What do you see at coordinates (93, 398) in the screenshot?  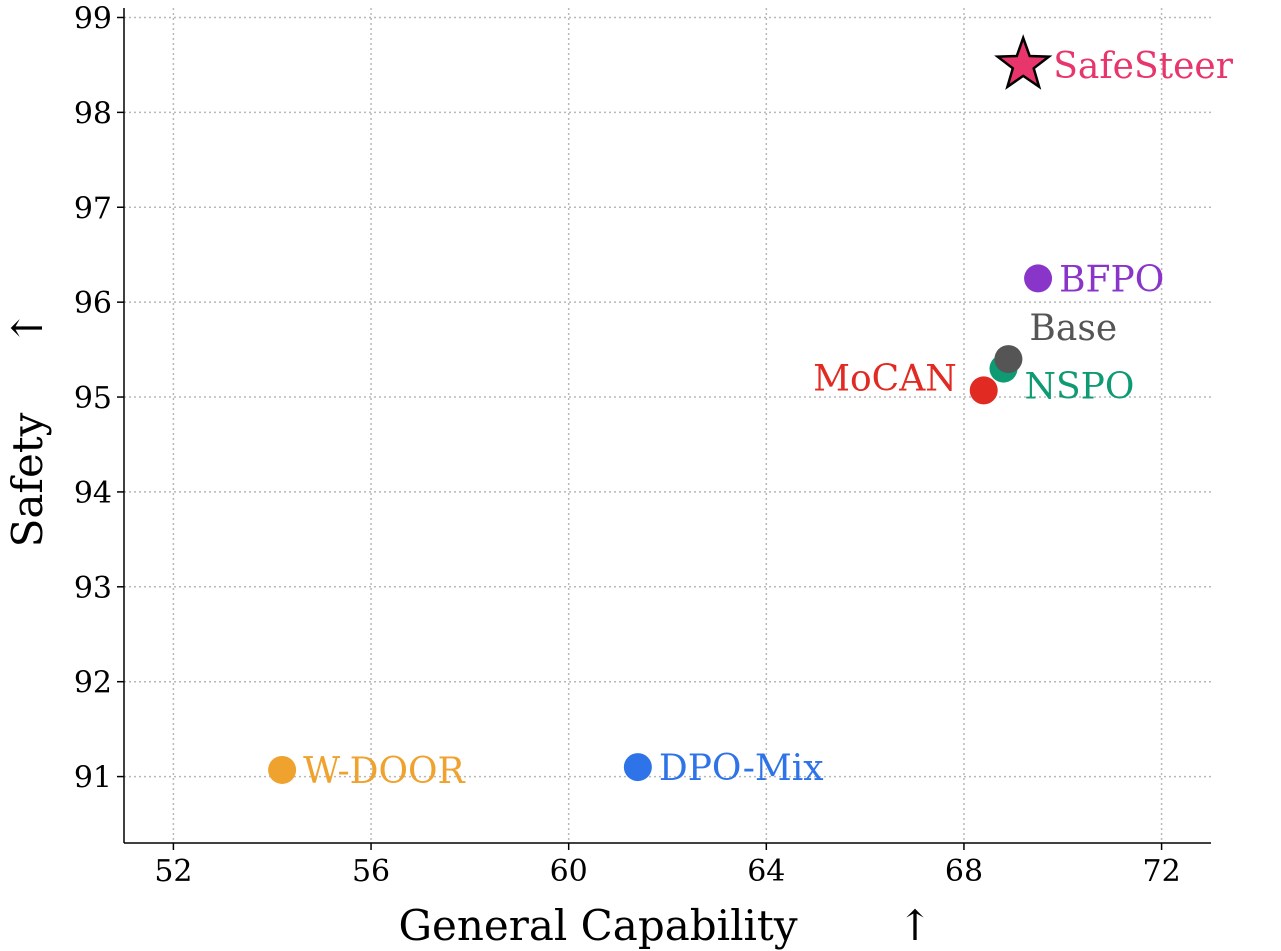 I see `y-tick-label: 95` at bounding box center [93, 398].